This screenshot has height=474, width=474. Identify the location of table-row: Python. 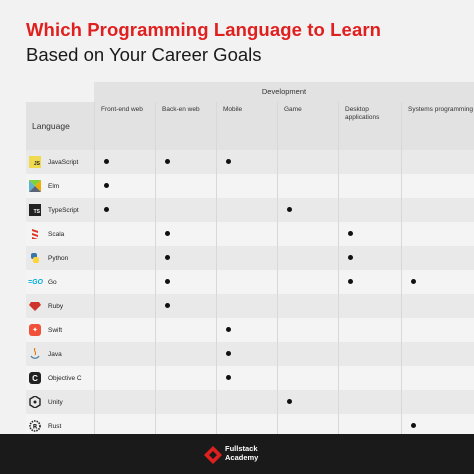
(250, 258).